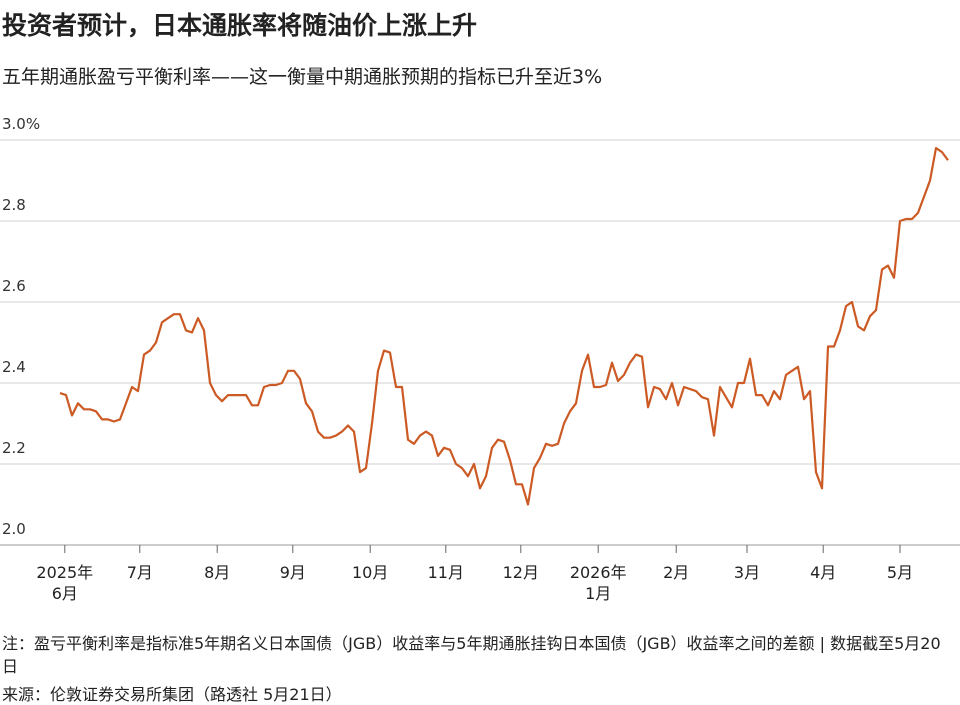 This screenshot has width=960, height=705. Describe the element at coordinates (302, 77) in the screenshot. I see `chart-subtitle: 五年期通胀盈亏平衡利率——这一衡量中期通胀预期的指标已升至近3%` at that location.